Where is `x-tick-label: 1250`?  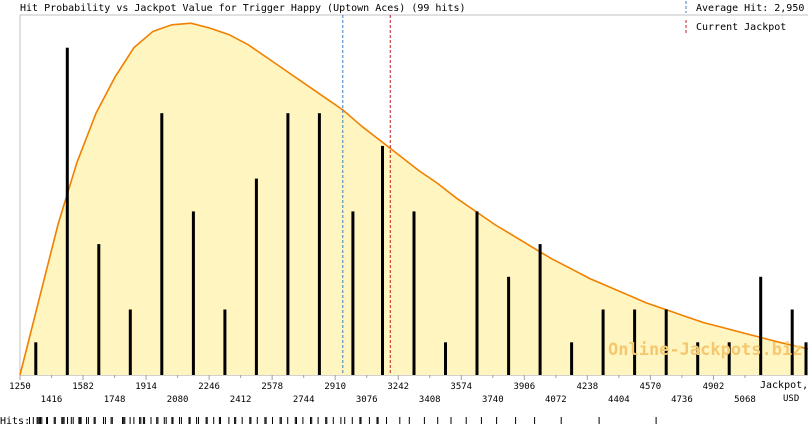 x-tick-label: 1250 is located at coordinates (20, 387).